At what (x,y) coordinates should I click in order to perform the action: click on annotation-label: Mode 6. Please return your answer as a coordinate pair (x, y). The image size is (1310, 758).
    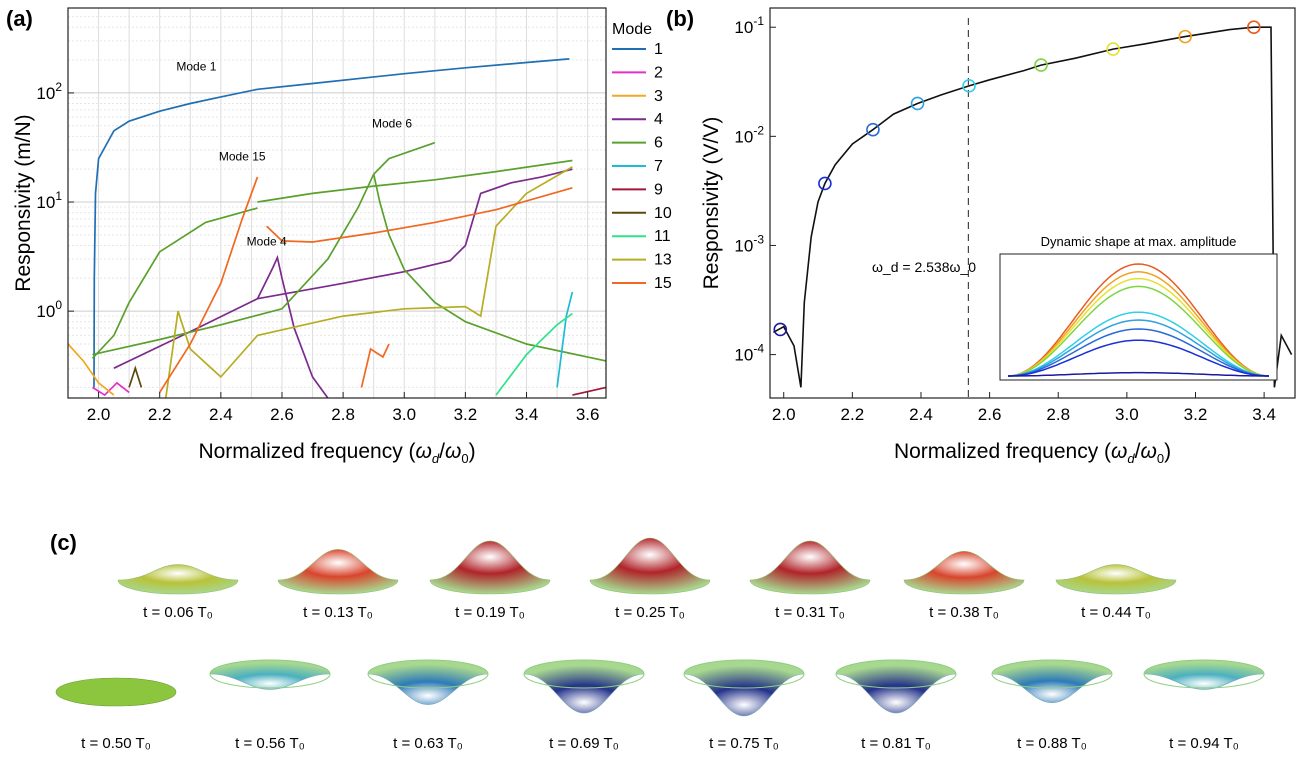
    Looking at the image, I should click on (392, 124).